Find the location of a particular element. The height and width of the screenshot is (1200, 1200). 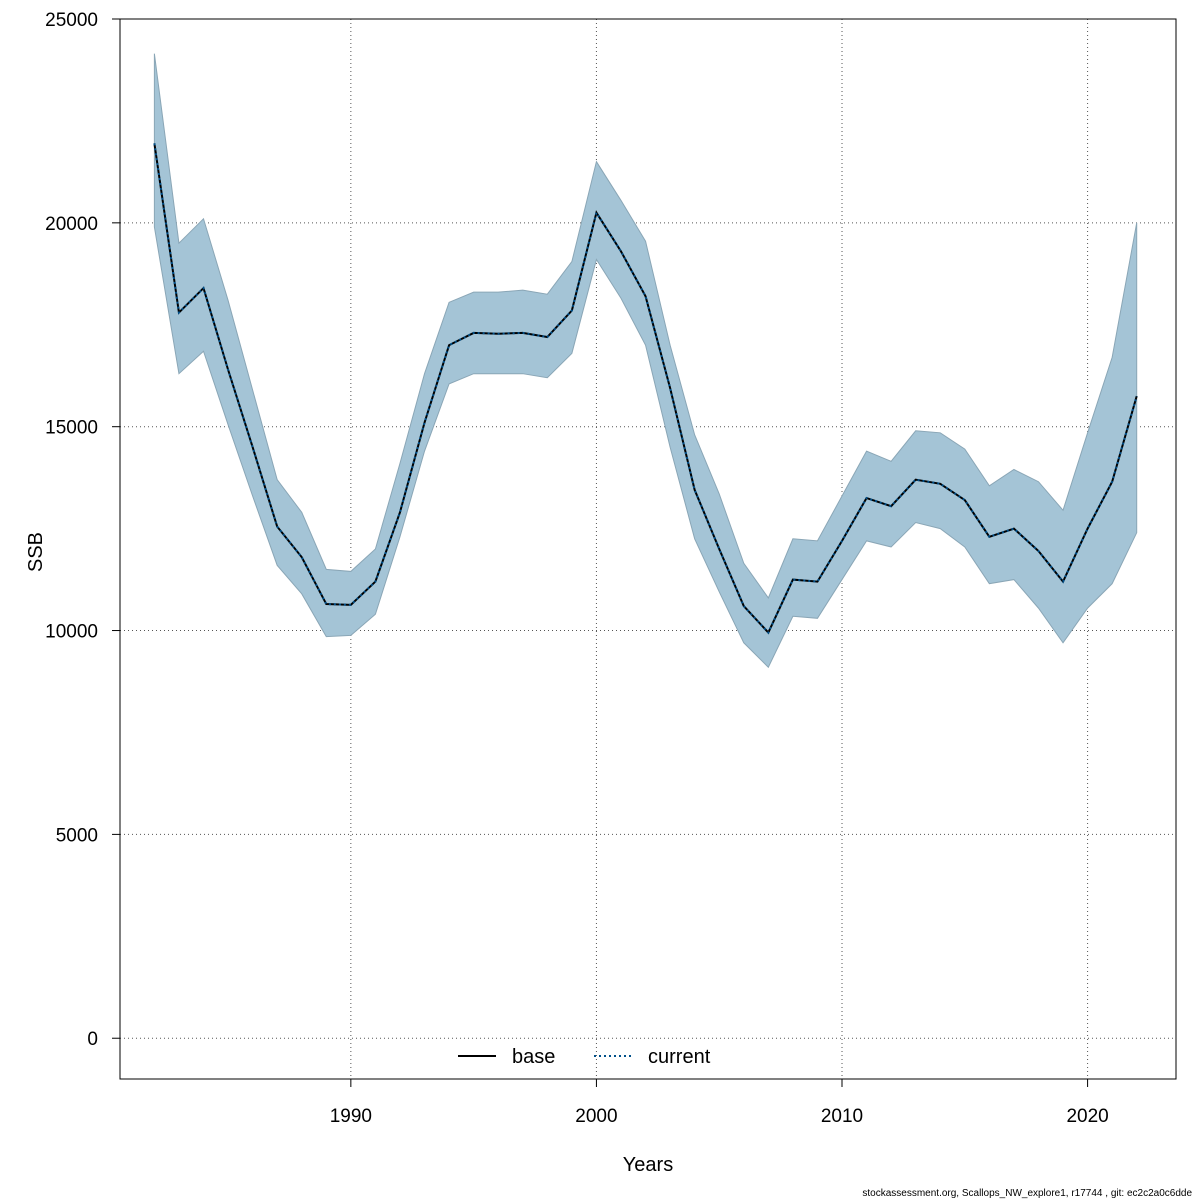

y-tick-label: 20000 is located at coordinates (71, 224).